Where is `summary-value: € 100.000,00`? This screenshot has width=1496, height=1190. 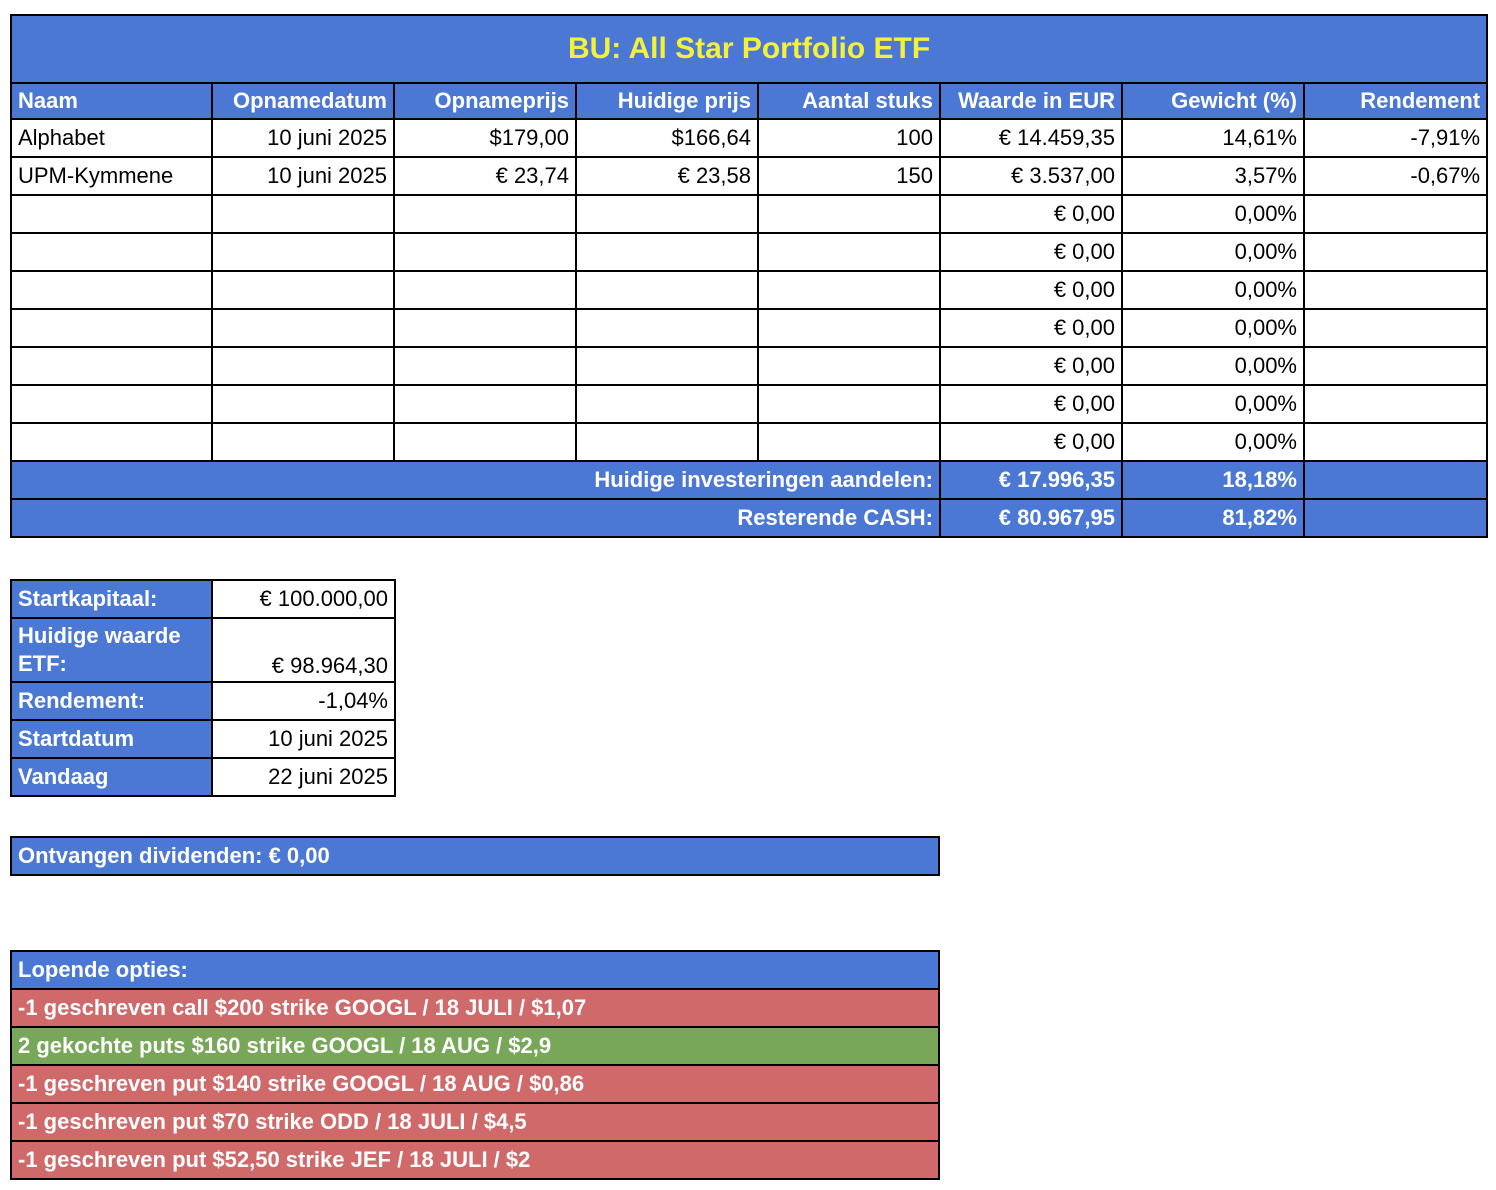 summary-value: € 100.000,00 is located at coordinates (303, 599).